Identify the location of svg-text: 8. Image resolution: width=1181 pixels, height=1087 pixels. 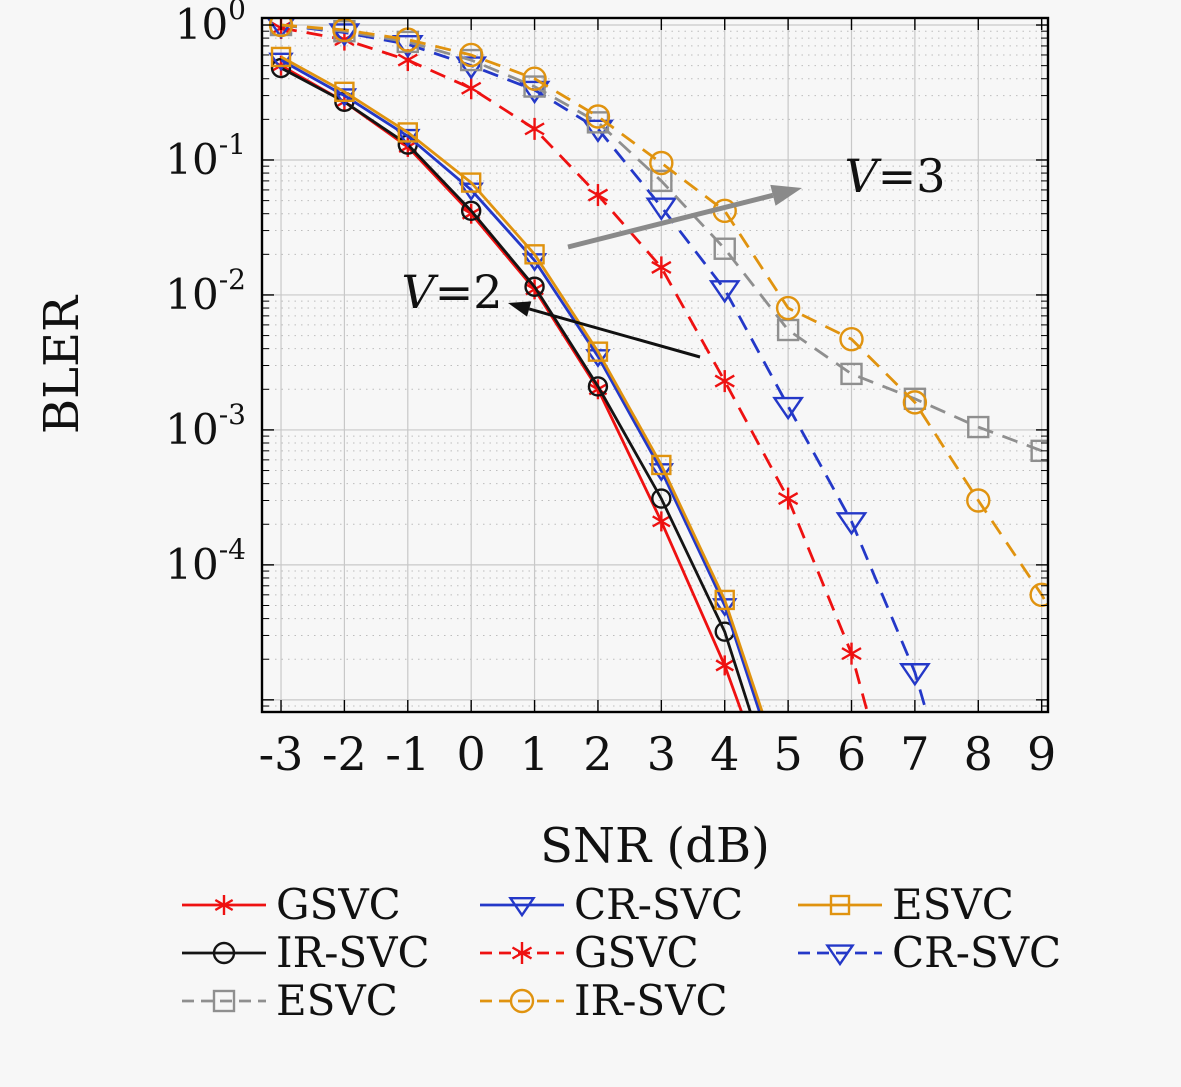
(978, 754).